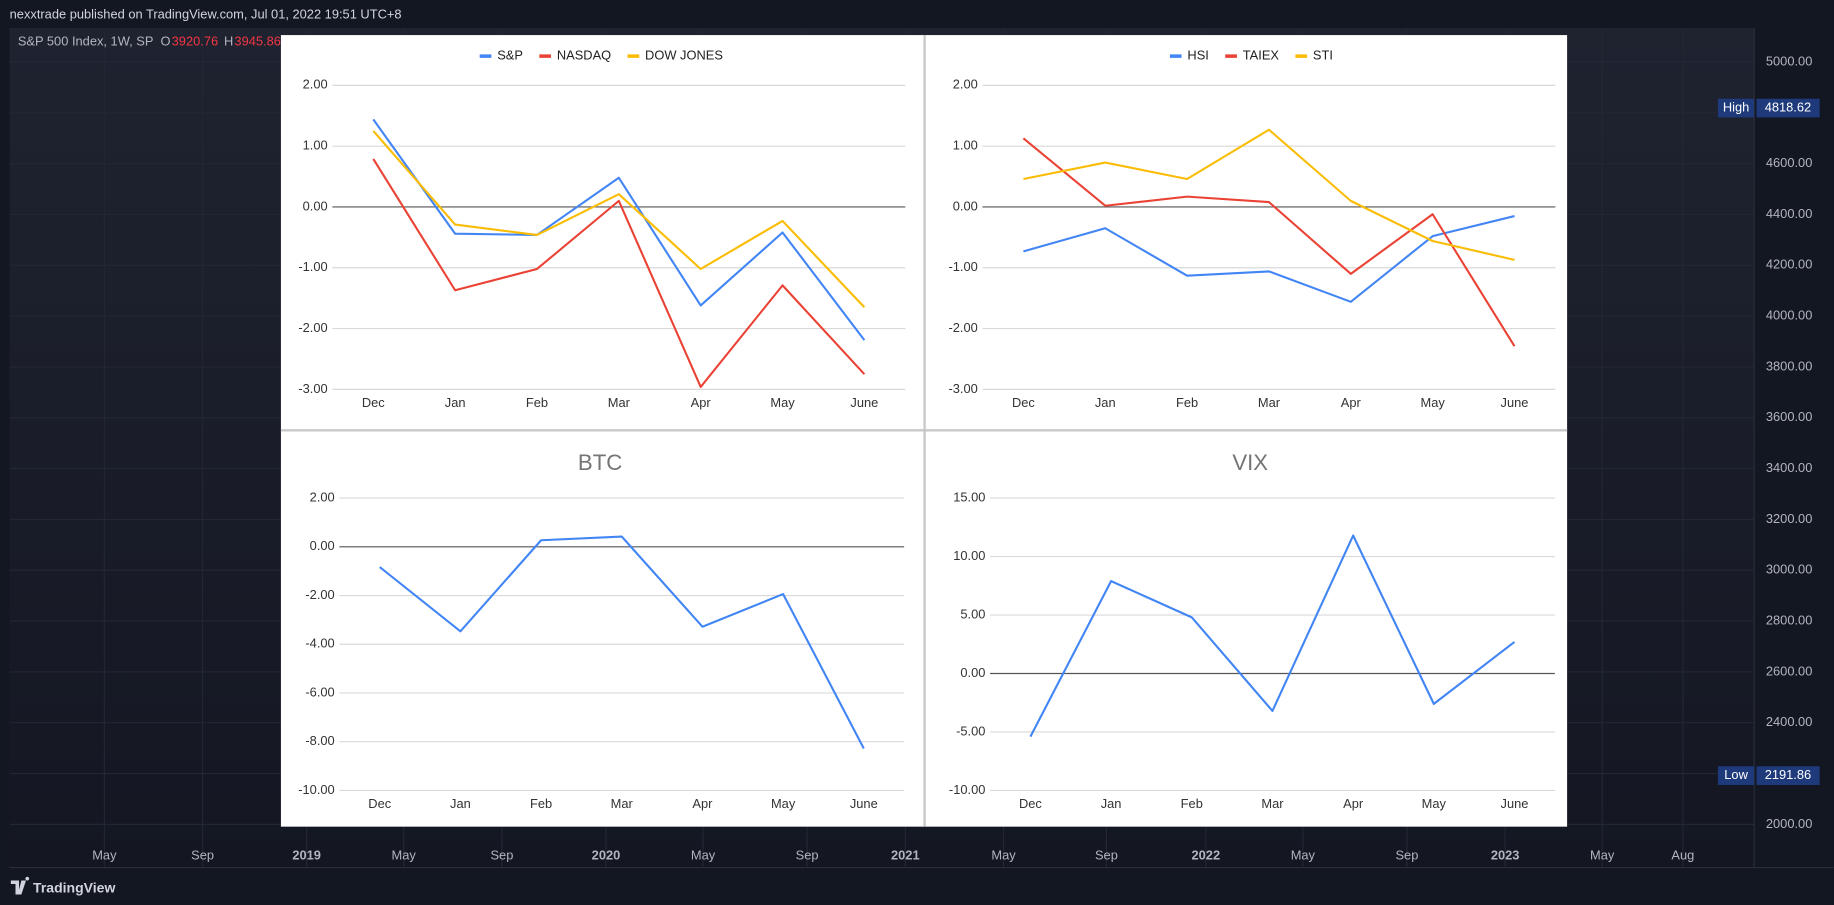  I want to click on price-label: 4200.00, so click(1789, 264).